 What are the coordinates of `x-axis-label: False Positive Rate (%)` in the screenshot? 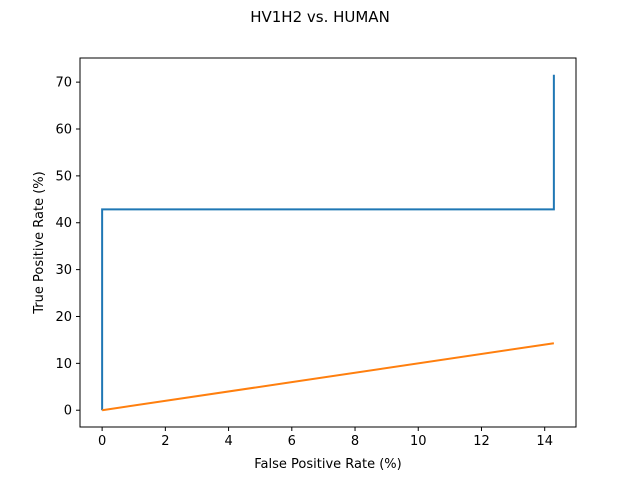 It's located at (327, 464).